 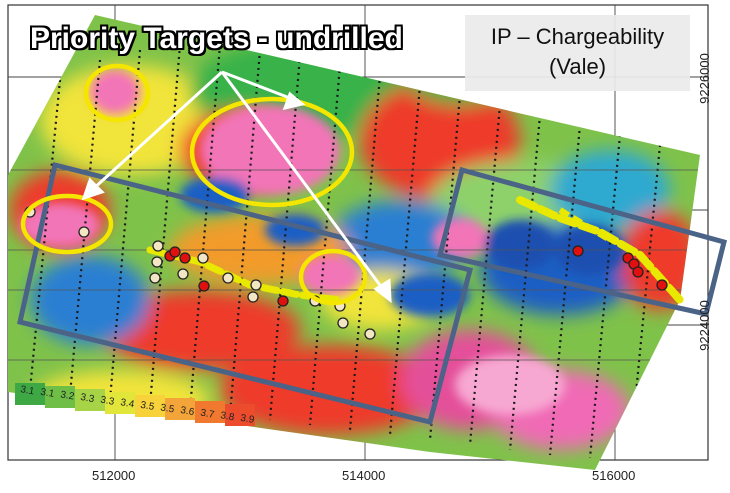 I want to click on legend-scale-label: 3.8, so click(x=227, y=416).